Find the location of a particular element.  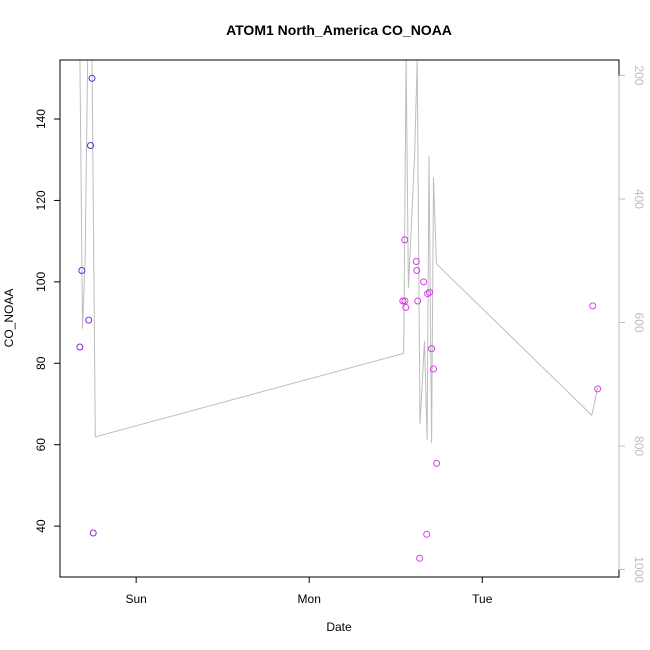

y-tick-label: 60 is located at coordinates (41, 445).